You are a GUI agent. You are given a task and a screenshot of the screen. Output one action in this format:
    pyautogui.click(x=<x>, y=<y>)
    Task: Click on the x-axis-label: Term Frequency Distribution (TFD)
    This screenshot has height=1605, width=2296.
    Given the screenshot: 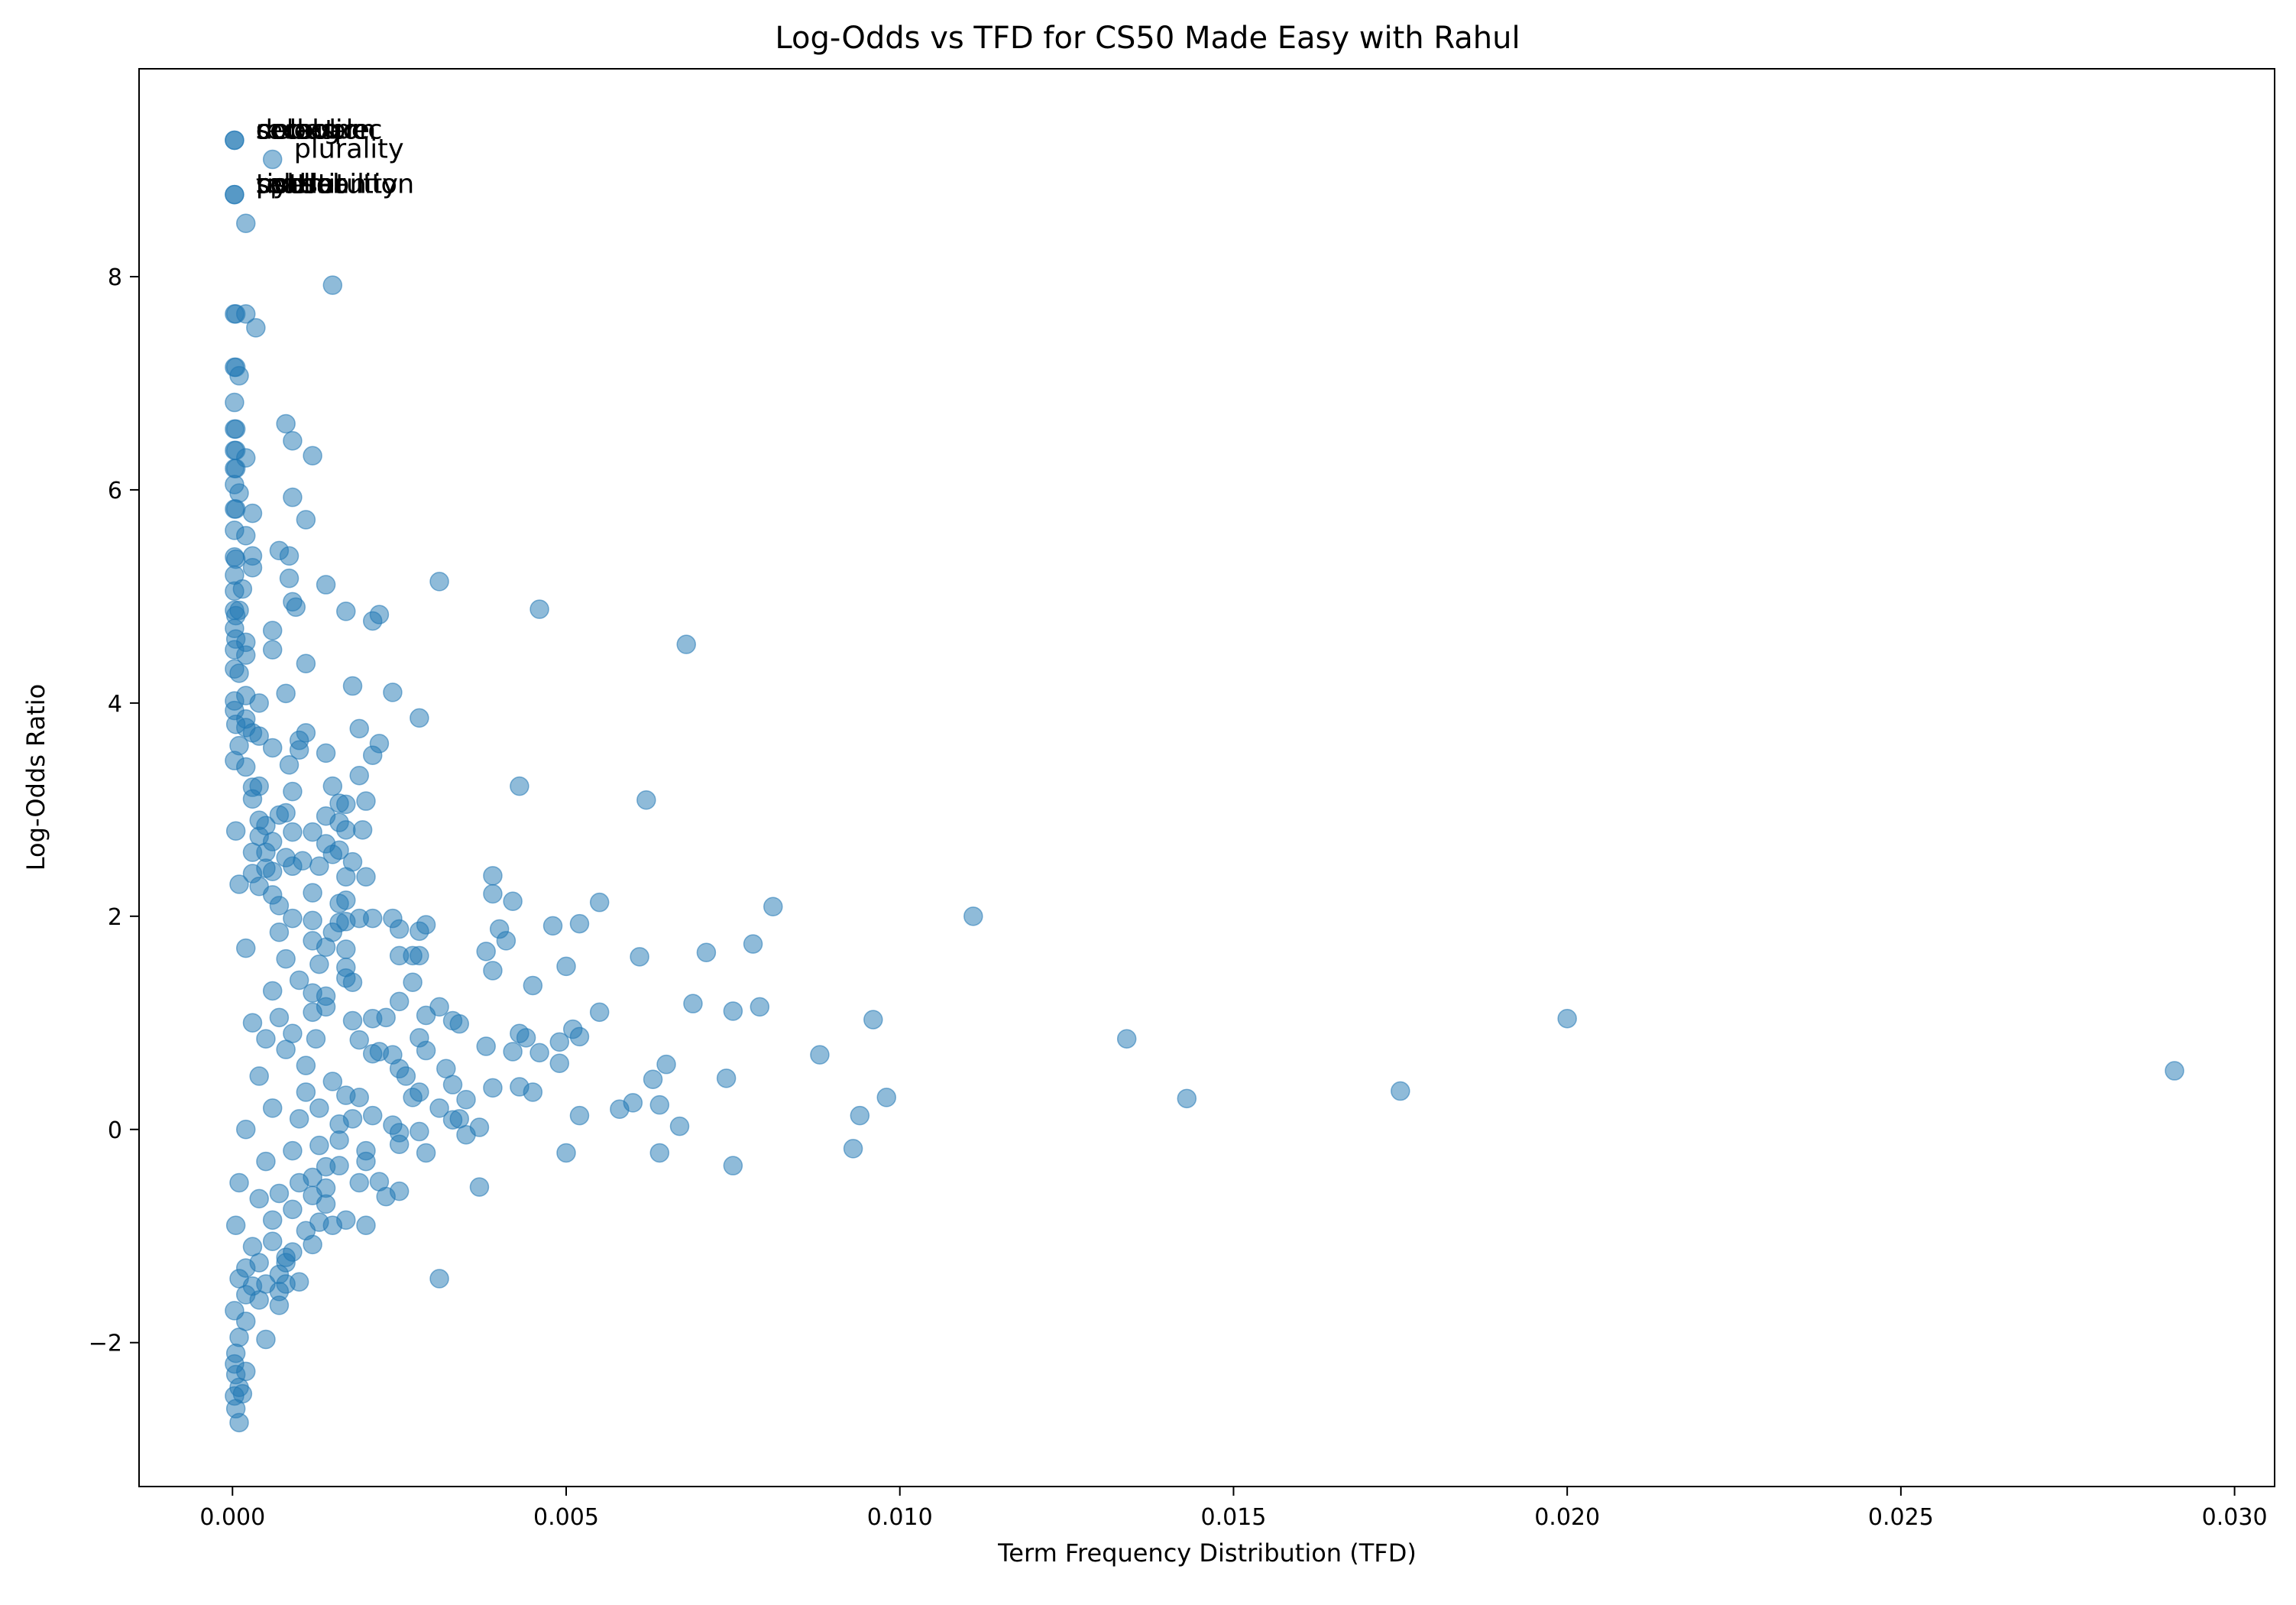 What is the action you would take?
    pyautogui.click(x=1207, y=1553)
    